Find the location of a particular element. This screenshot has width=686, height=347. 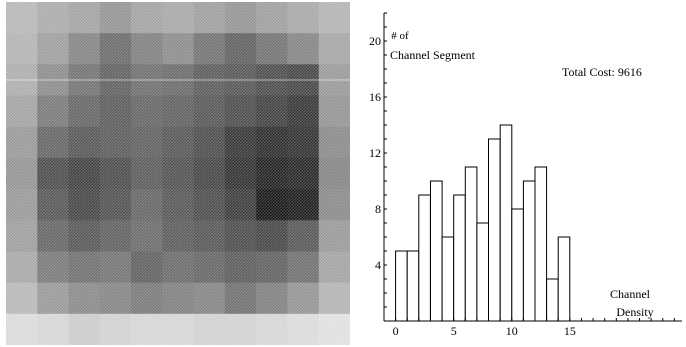

total-cost-annotation: Total Cost: 9616 is located at coordinates (602, 72).